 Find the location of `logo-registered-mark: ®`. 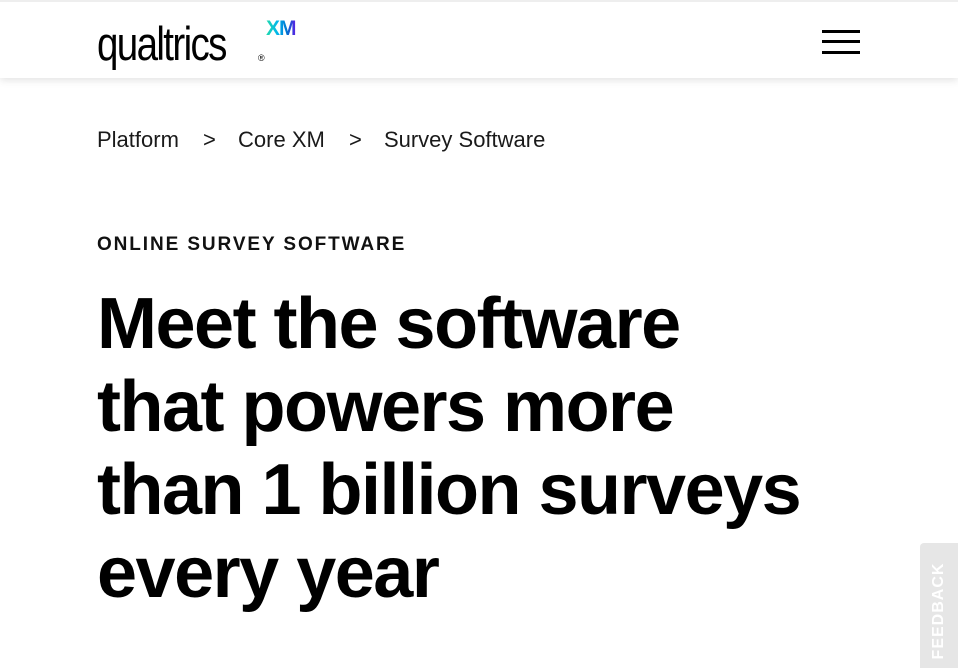

logo-registered-mark: ® is located at coordinates (261, 58).